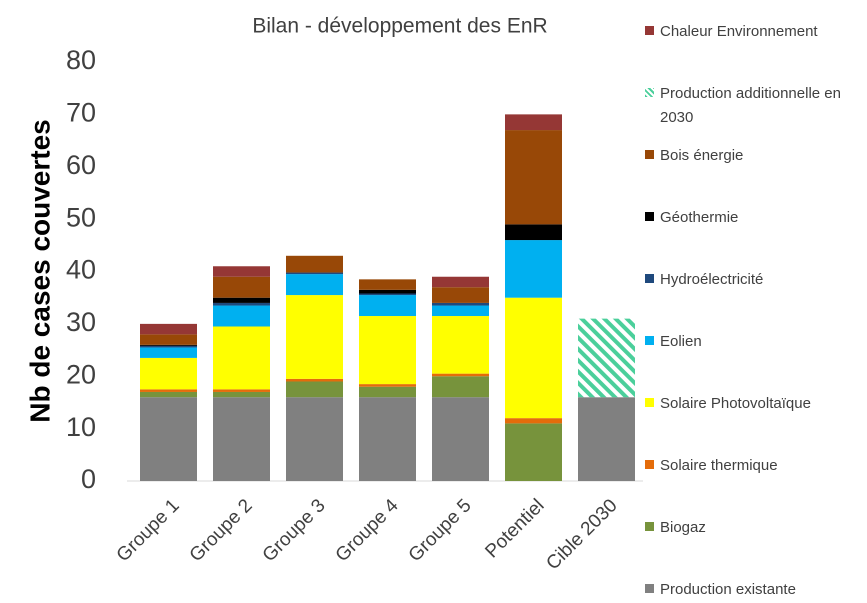 Image resolution: width=867 pixels, height=603 pixels. Describe the element at coordinates (681, 341) in the screenshot. I see `legend-label: Eolien` at that location.